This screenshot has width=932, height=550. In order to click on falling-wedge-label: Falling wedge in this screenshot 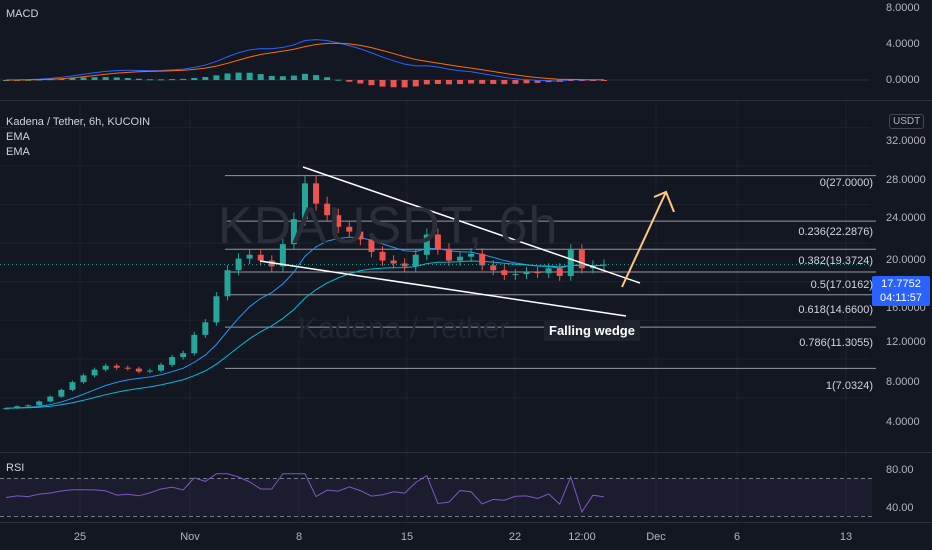, I will do `click(592, 330)`.